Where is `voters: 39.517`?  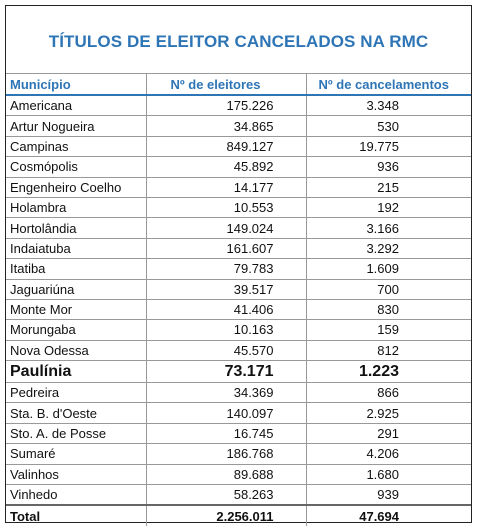
voters: 39.517 is located at coordinates (225, 289).